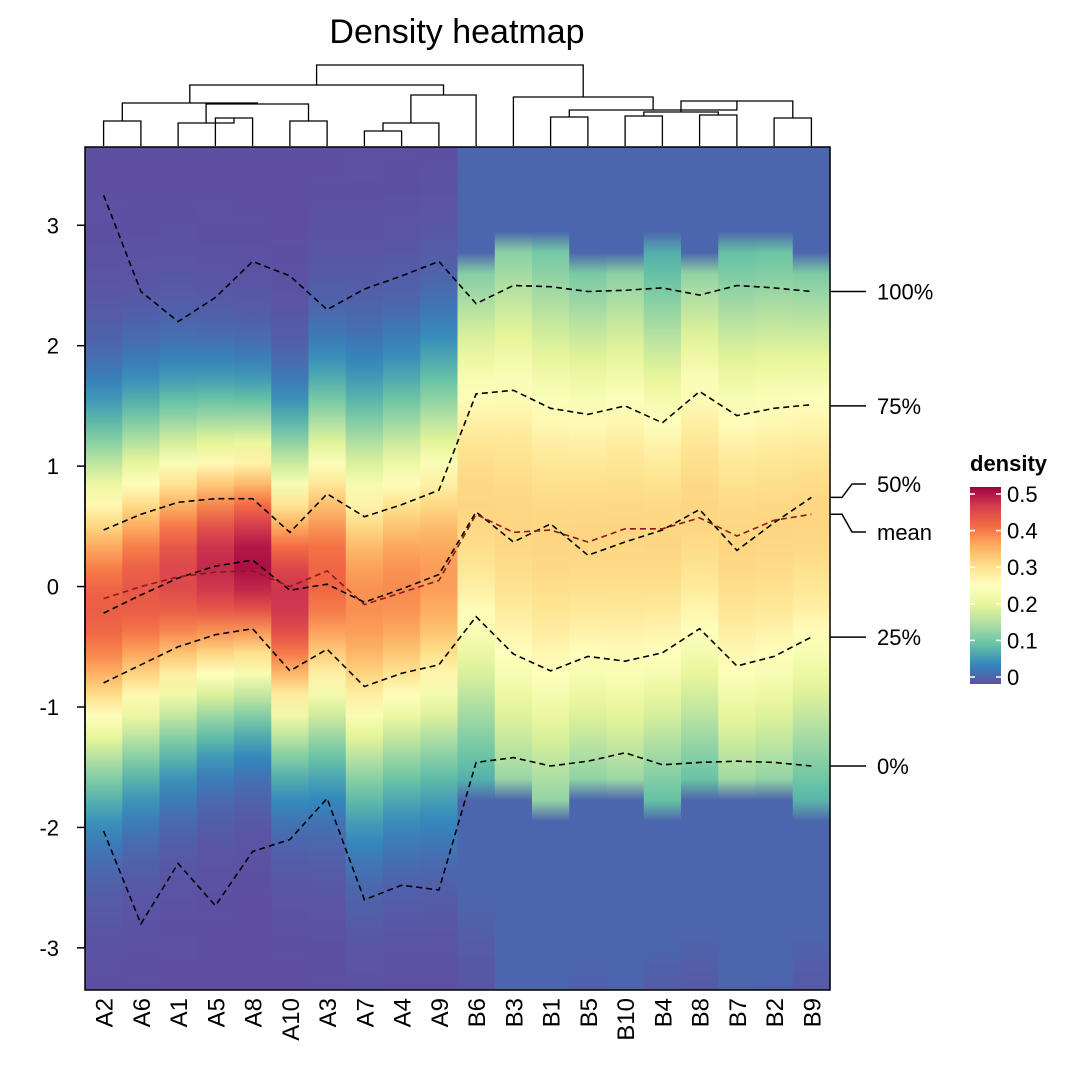 This screenshot has width=1080, height=1080. I want to click on annotation-label: mean, so click(904, 532).